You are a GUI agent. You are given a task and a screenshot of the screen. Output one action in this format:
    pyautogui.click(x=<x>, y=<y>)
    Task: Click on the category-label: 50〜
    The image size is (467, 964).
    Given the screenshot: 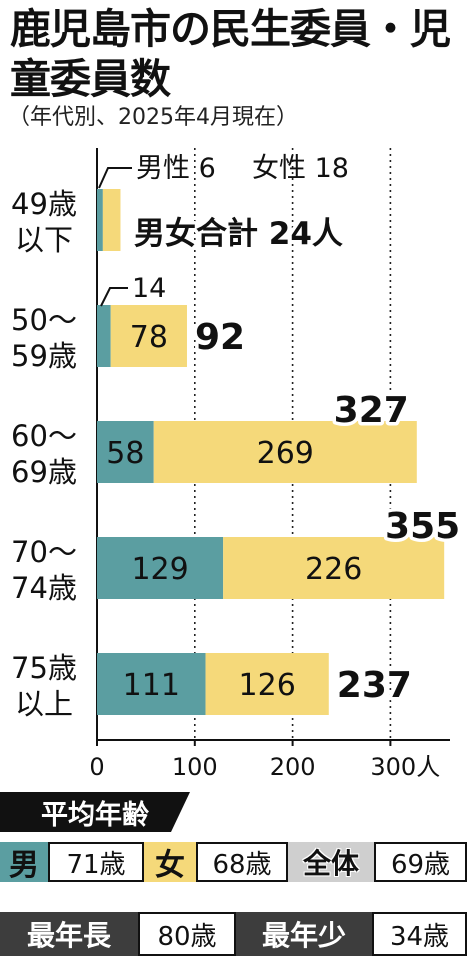 What is the action you would take?
    pyautogui.click(x=44, y=320)
    